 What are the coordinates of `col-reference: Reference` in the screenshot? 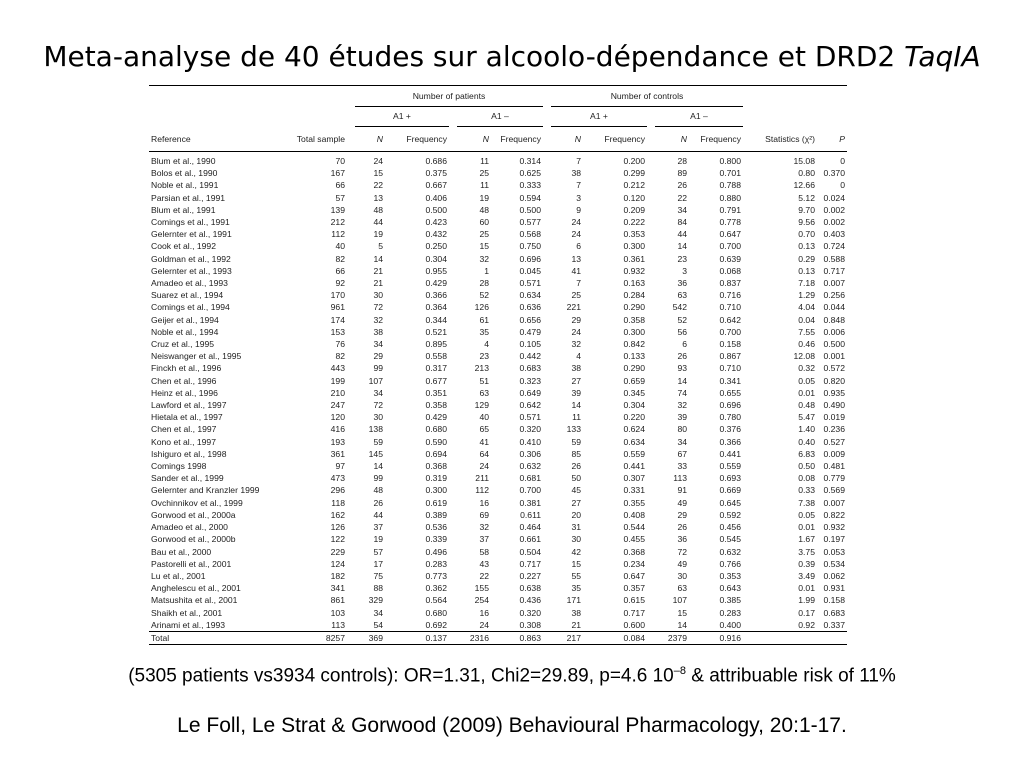 It's located at (213, 139).